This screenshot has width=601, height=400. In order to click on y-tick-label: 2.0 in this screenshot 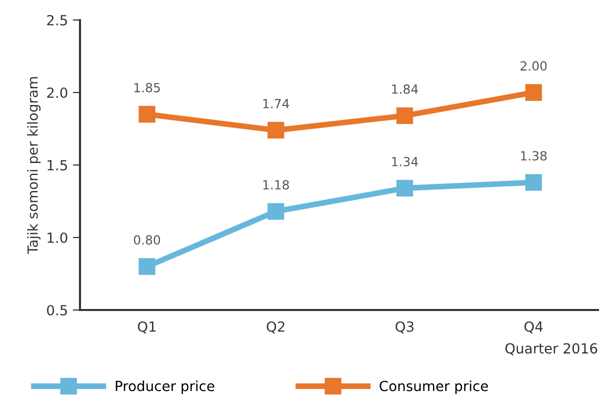, I will do `click(57, 92)`.